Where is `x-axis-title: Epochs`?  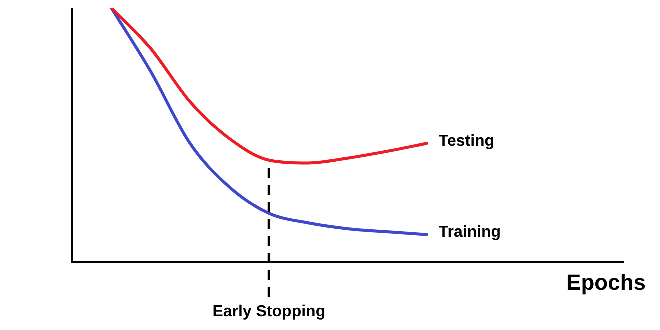 x-axis-title: Epochs is located at coordinates (606, 283).